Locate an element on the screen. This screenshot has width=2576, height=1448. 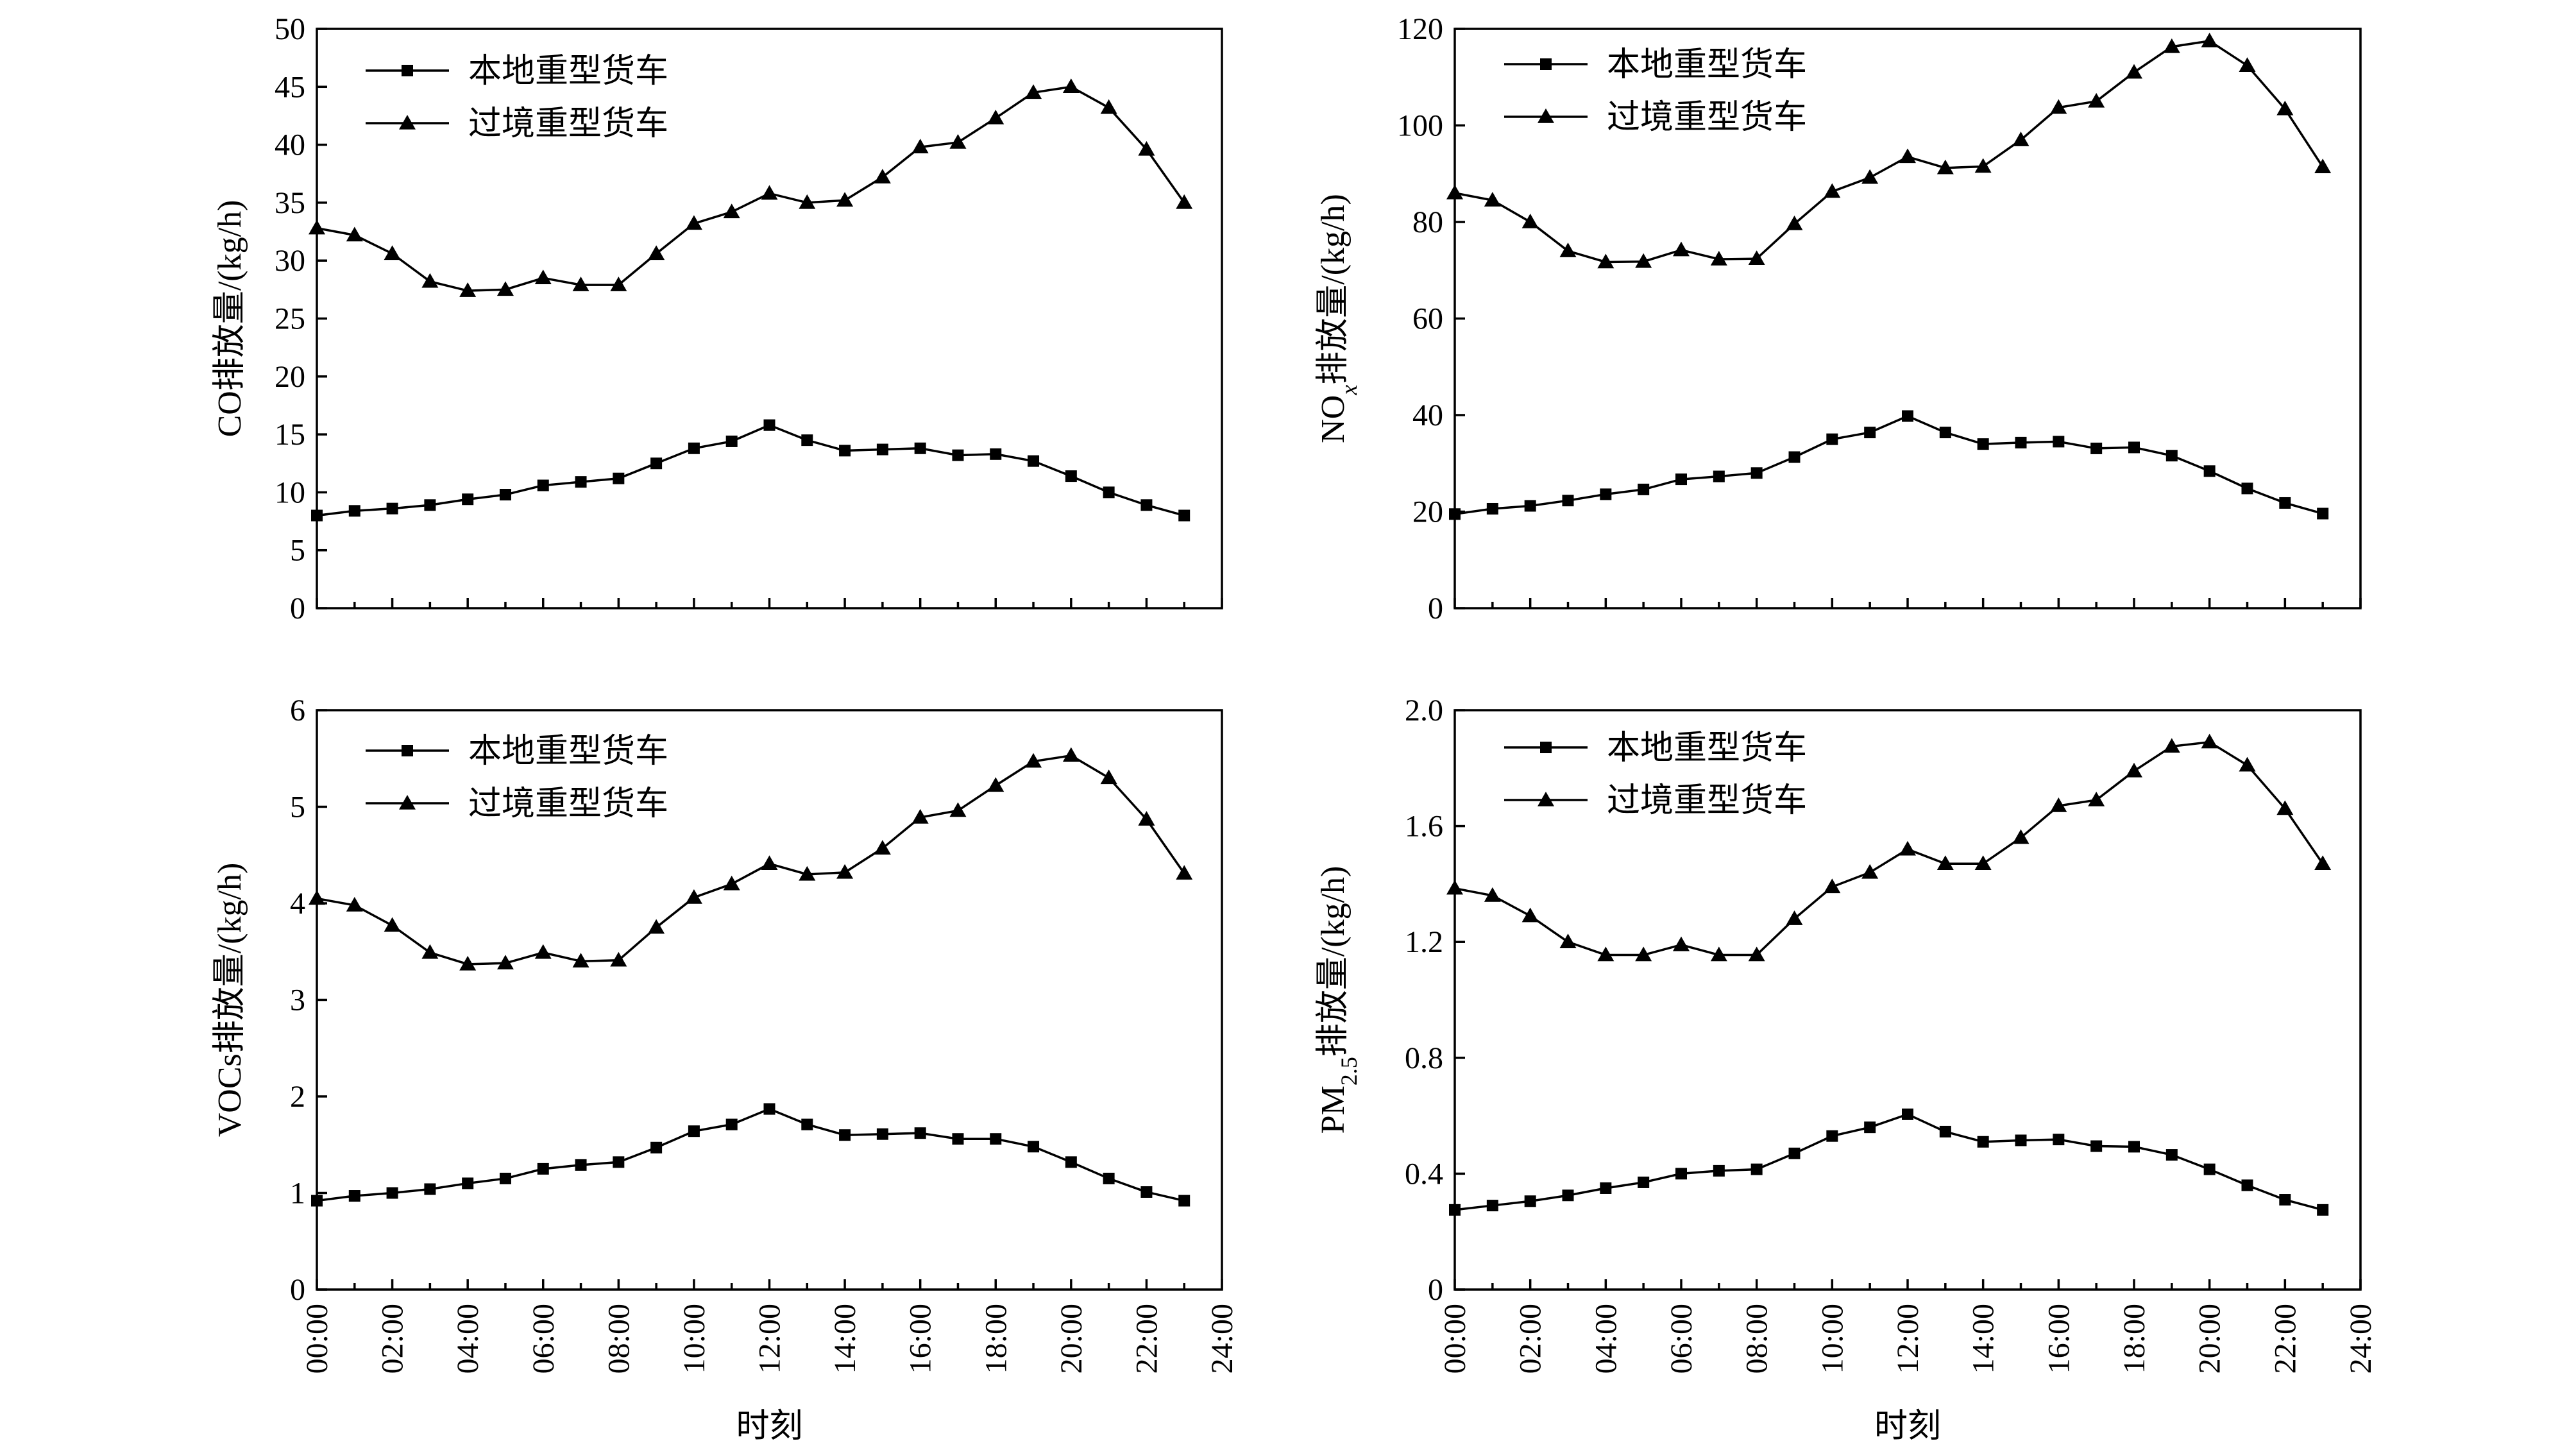
y-tick-label: 0.8 is located at coordinates (1424, 1058).